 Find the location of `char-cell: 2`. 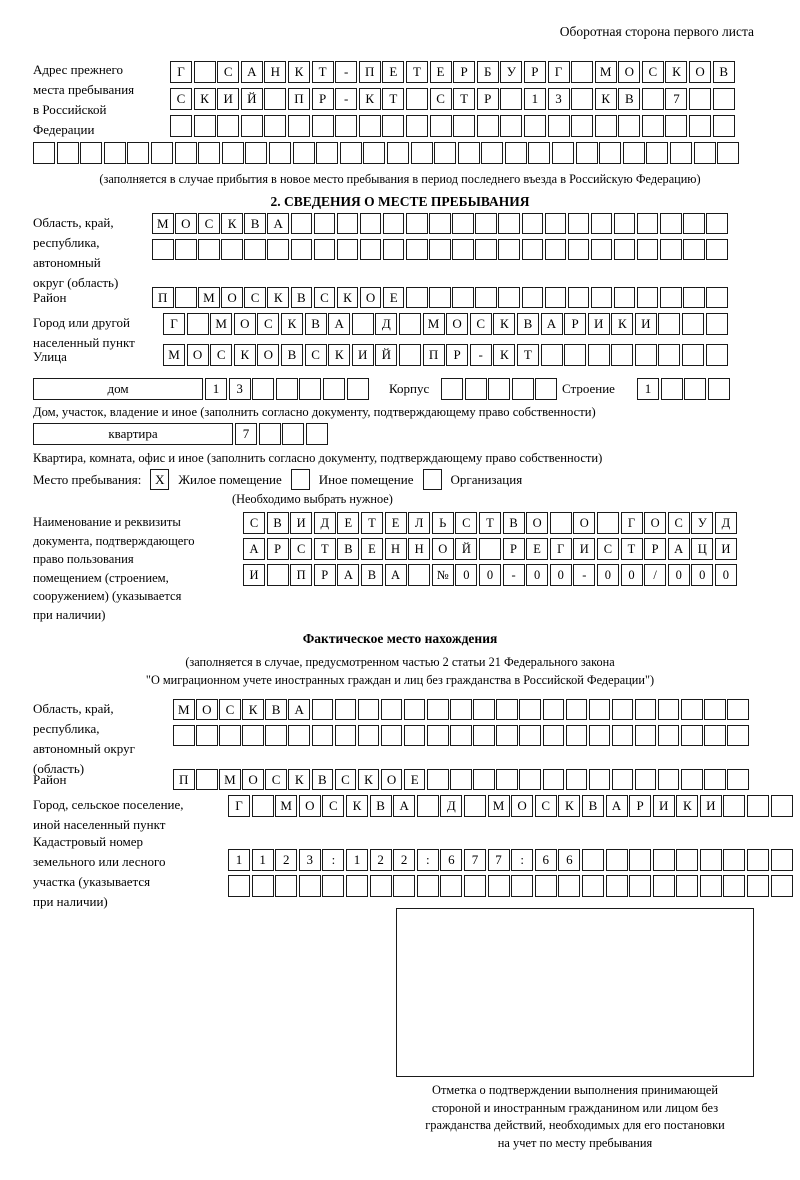

char-cell: 2 is located at coordinates (286, 860).